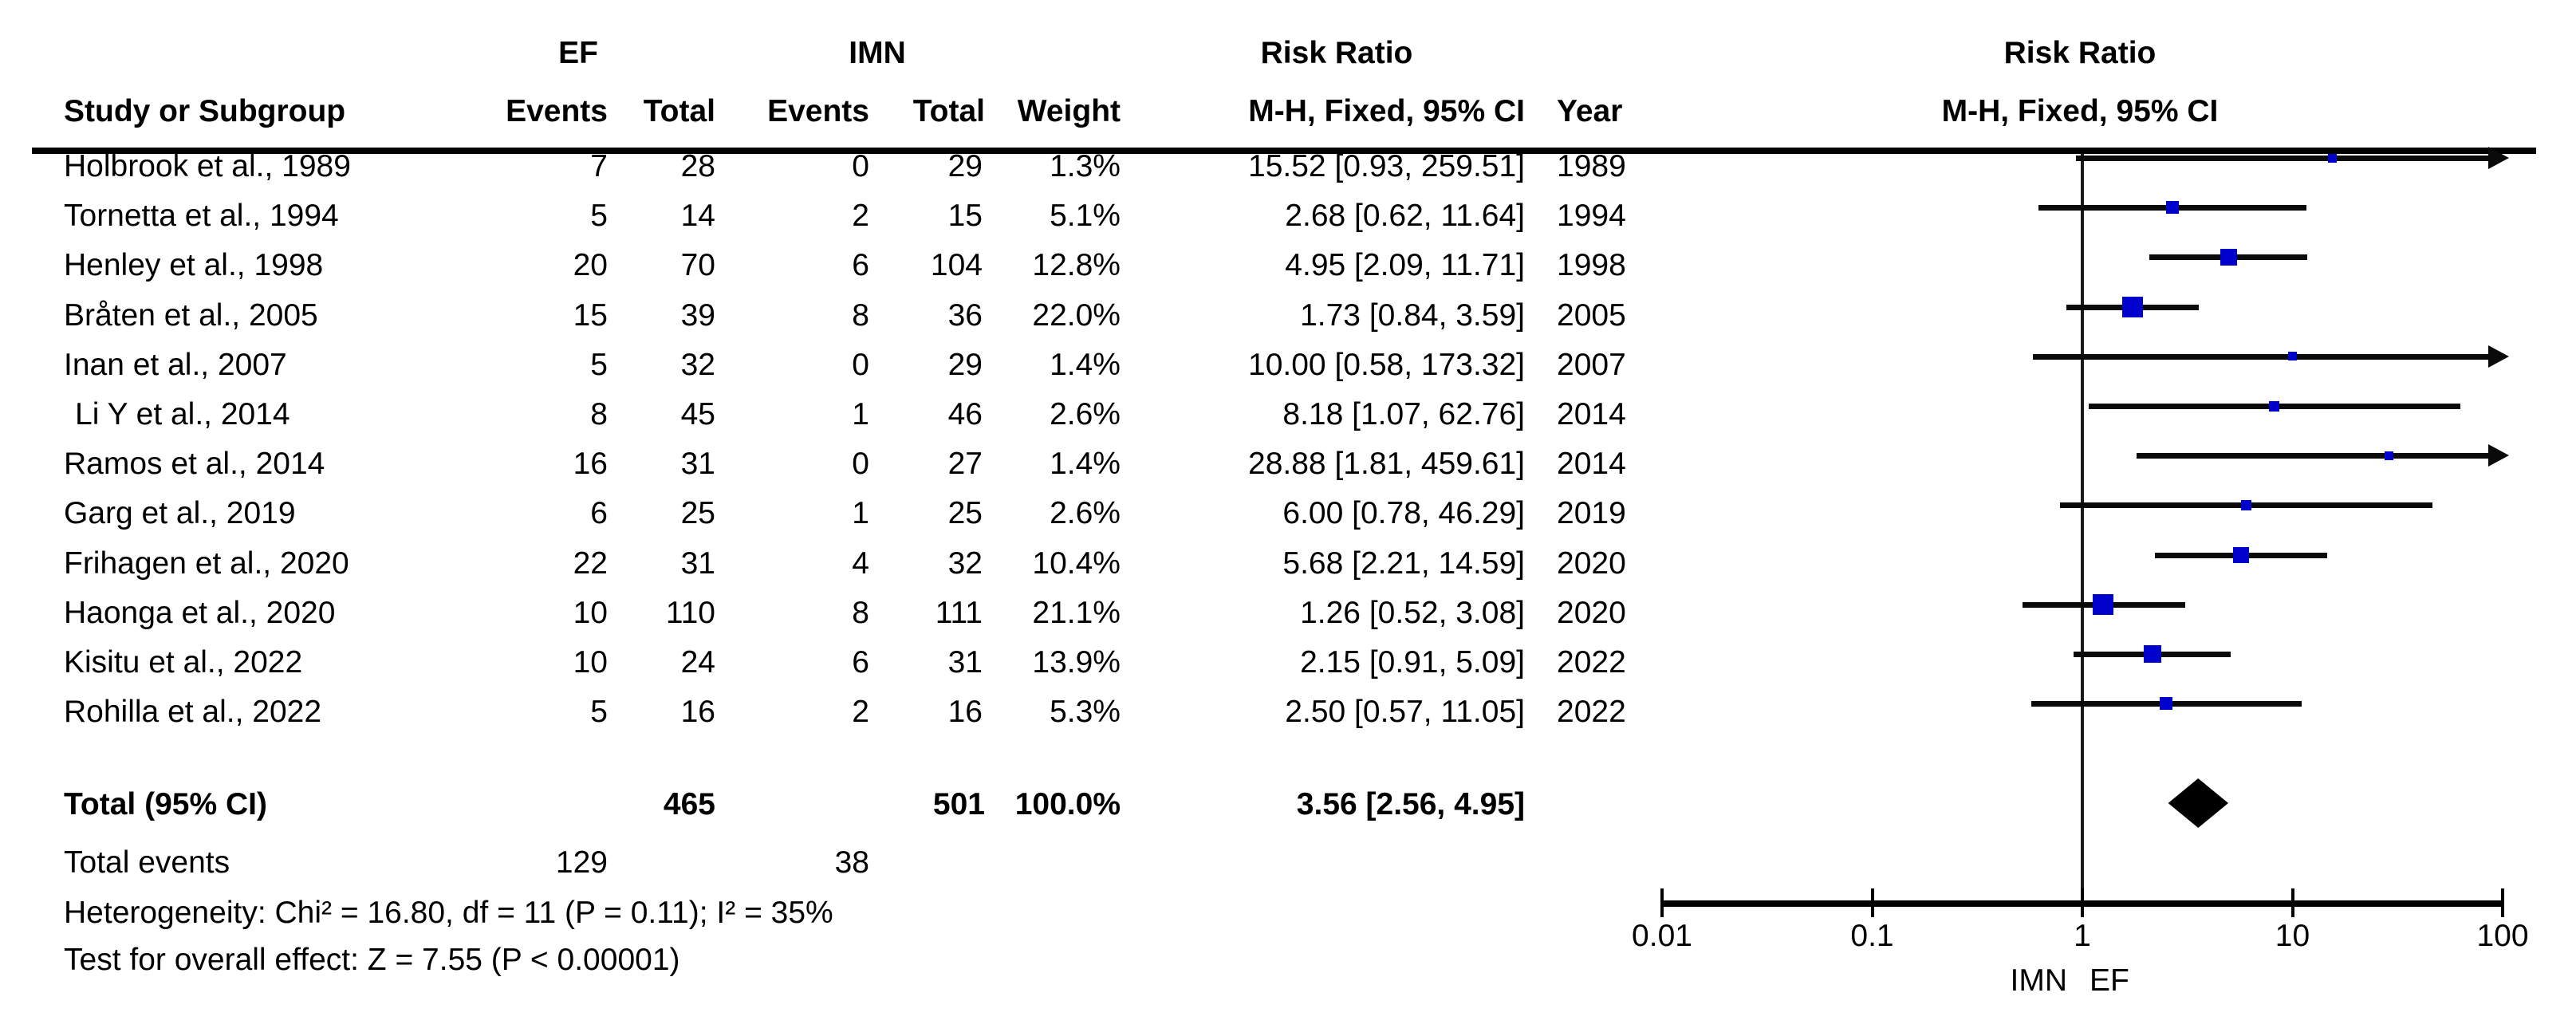 The width and height of the screenshot is (2576, 1036). Describe the element at coordinates (965, 414) in the screenshot. I see `imn-total-cell: 46` at that location.